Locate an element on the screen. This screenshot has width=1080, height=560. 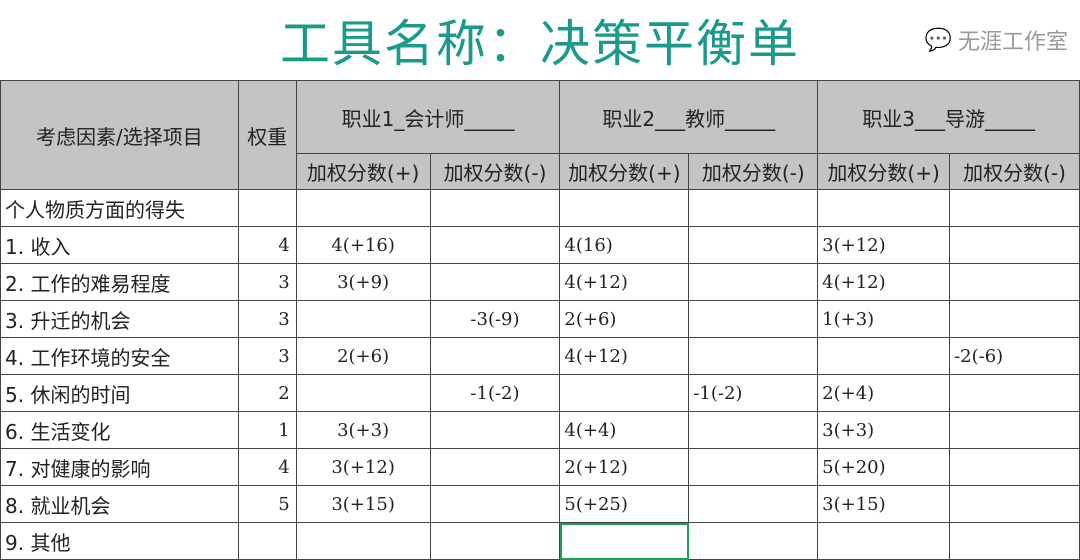
watermark: 💬 无涯工作室 is located at coordinates (996, 40).